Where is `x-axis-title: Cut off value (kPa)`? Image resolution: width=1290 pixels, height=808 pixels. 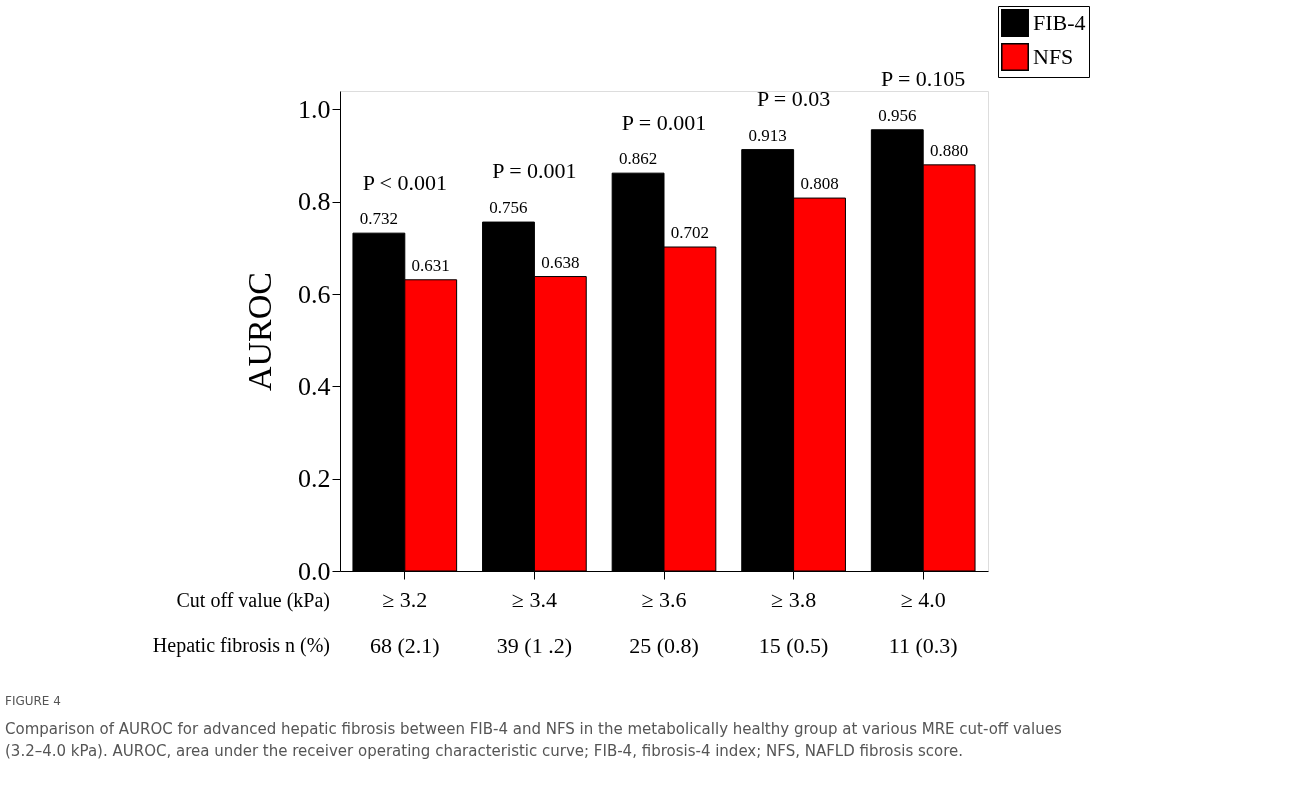
x-axis-title: Cut off value (kPa) is located at coordinates (253, 600).